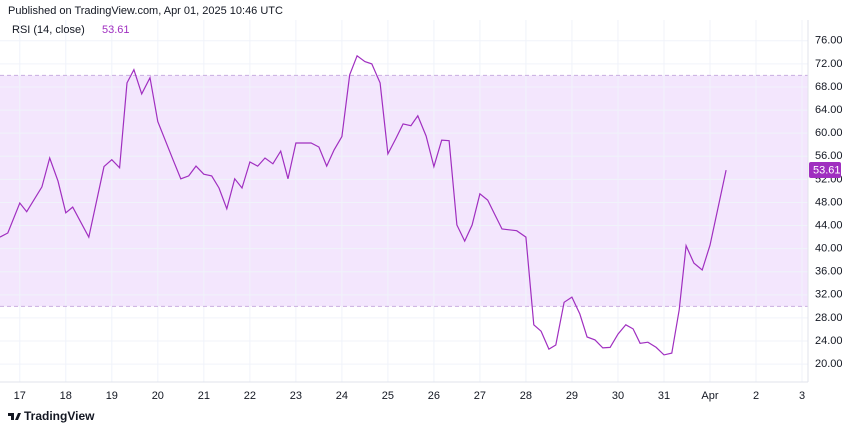  What do you see at coordinates (829, 202) in the screenshot?
I see `y-tick-label: 48.00` at bounding box center [829, 202].